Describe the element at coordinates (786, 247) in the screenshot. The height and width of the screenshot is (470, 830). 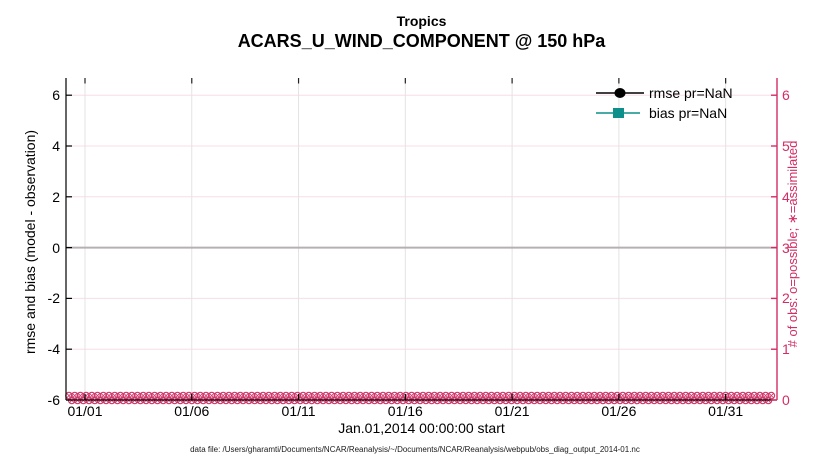
I see `right-y-tick-label: 3` at that location.